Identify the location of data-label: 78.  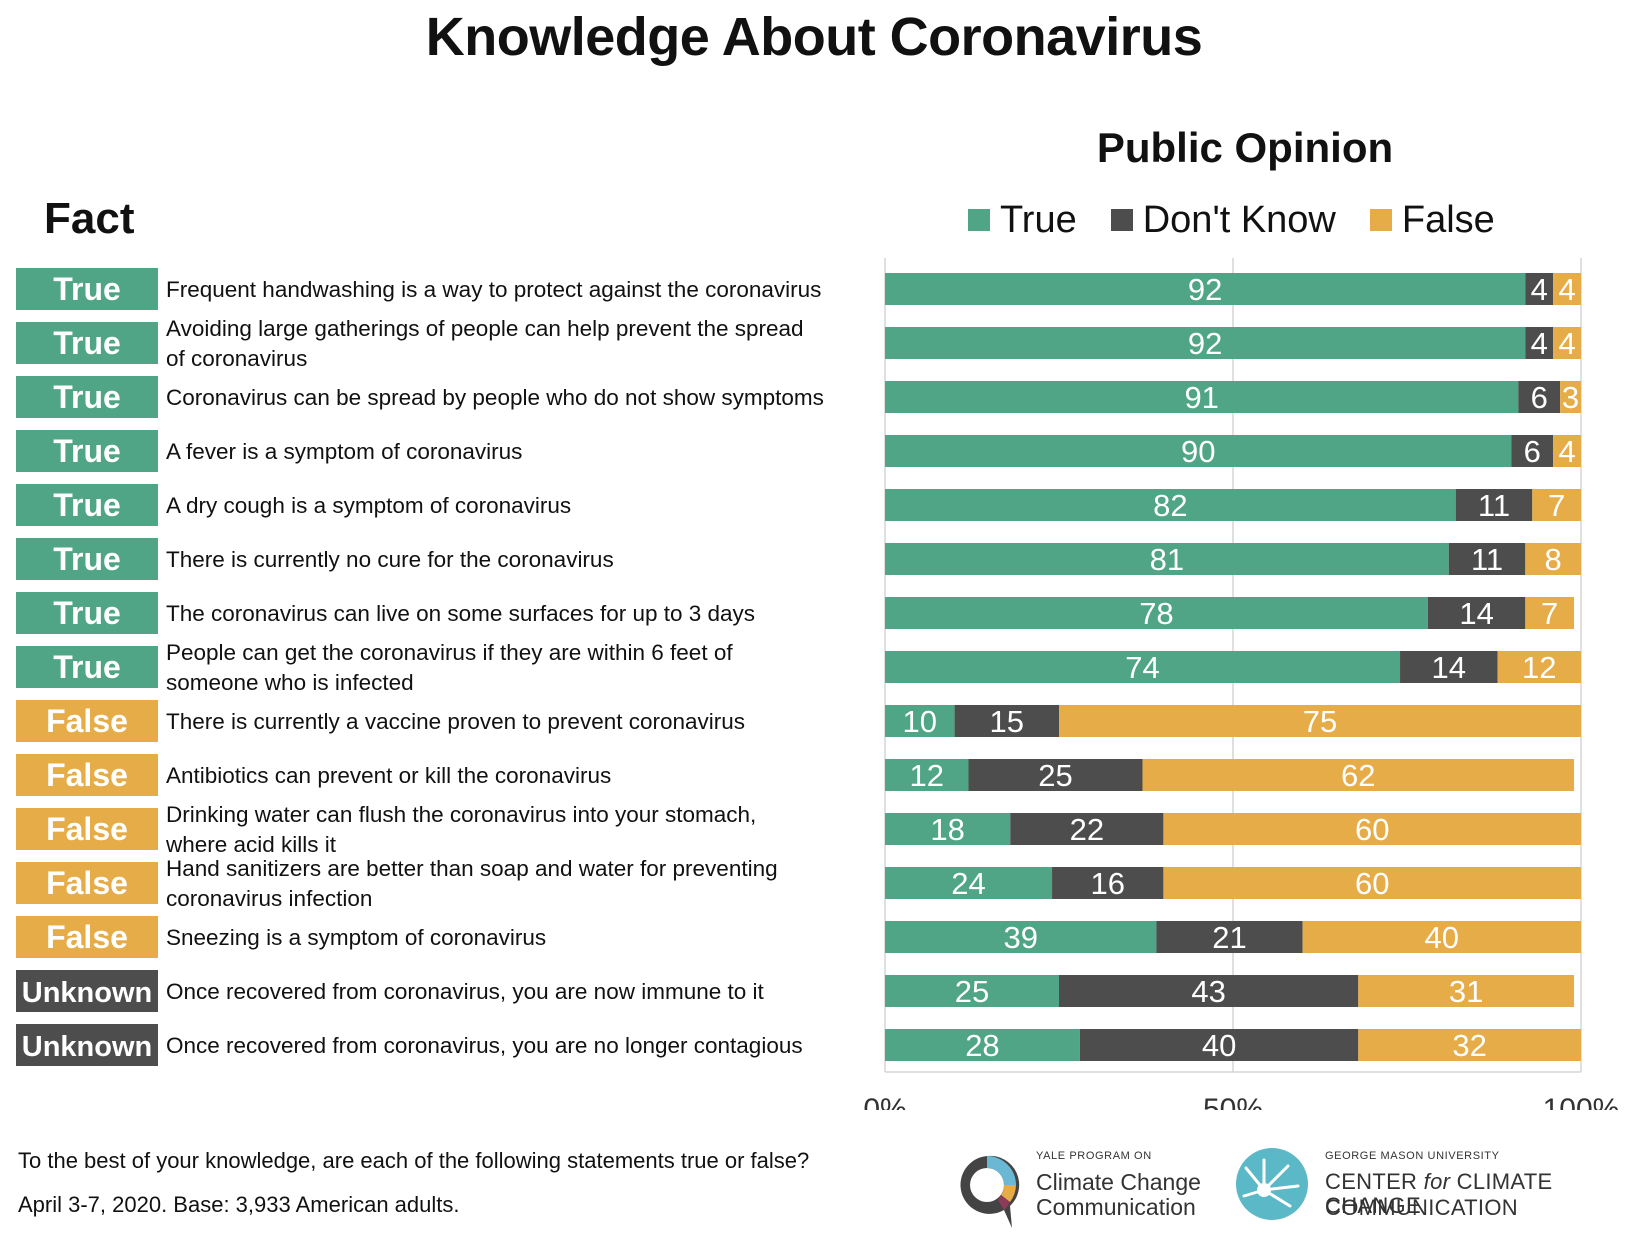
(1156, 613).